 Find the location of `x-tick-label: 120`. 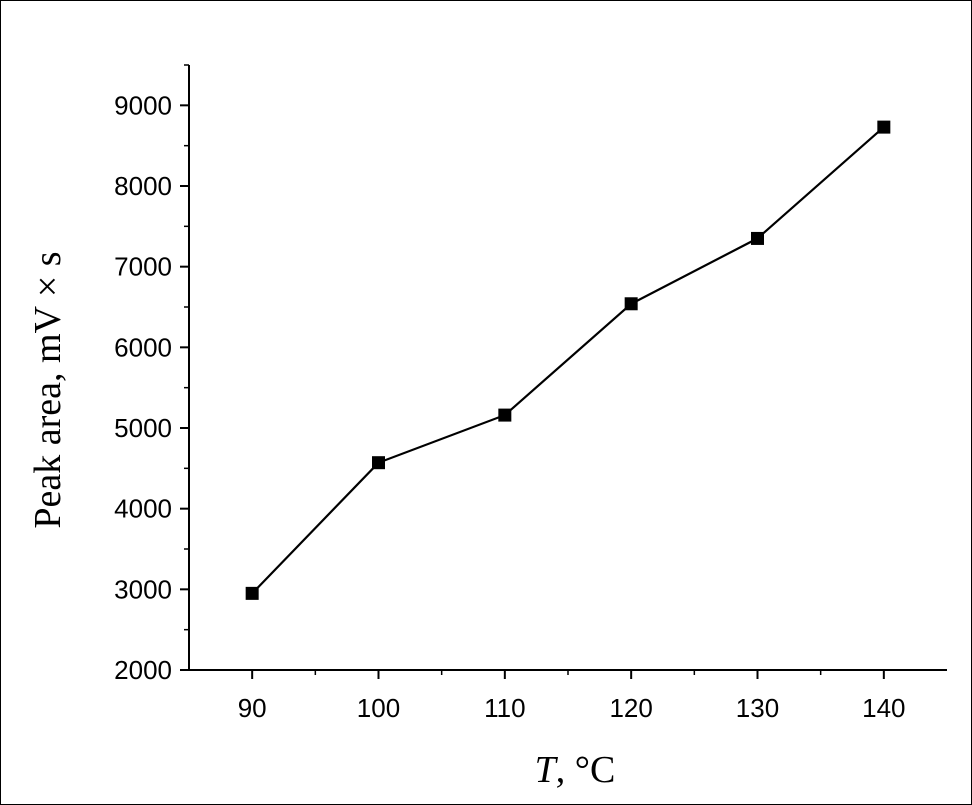

x-tick-label: 120 is located at coordinates (630, 708).